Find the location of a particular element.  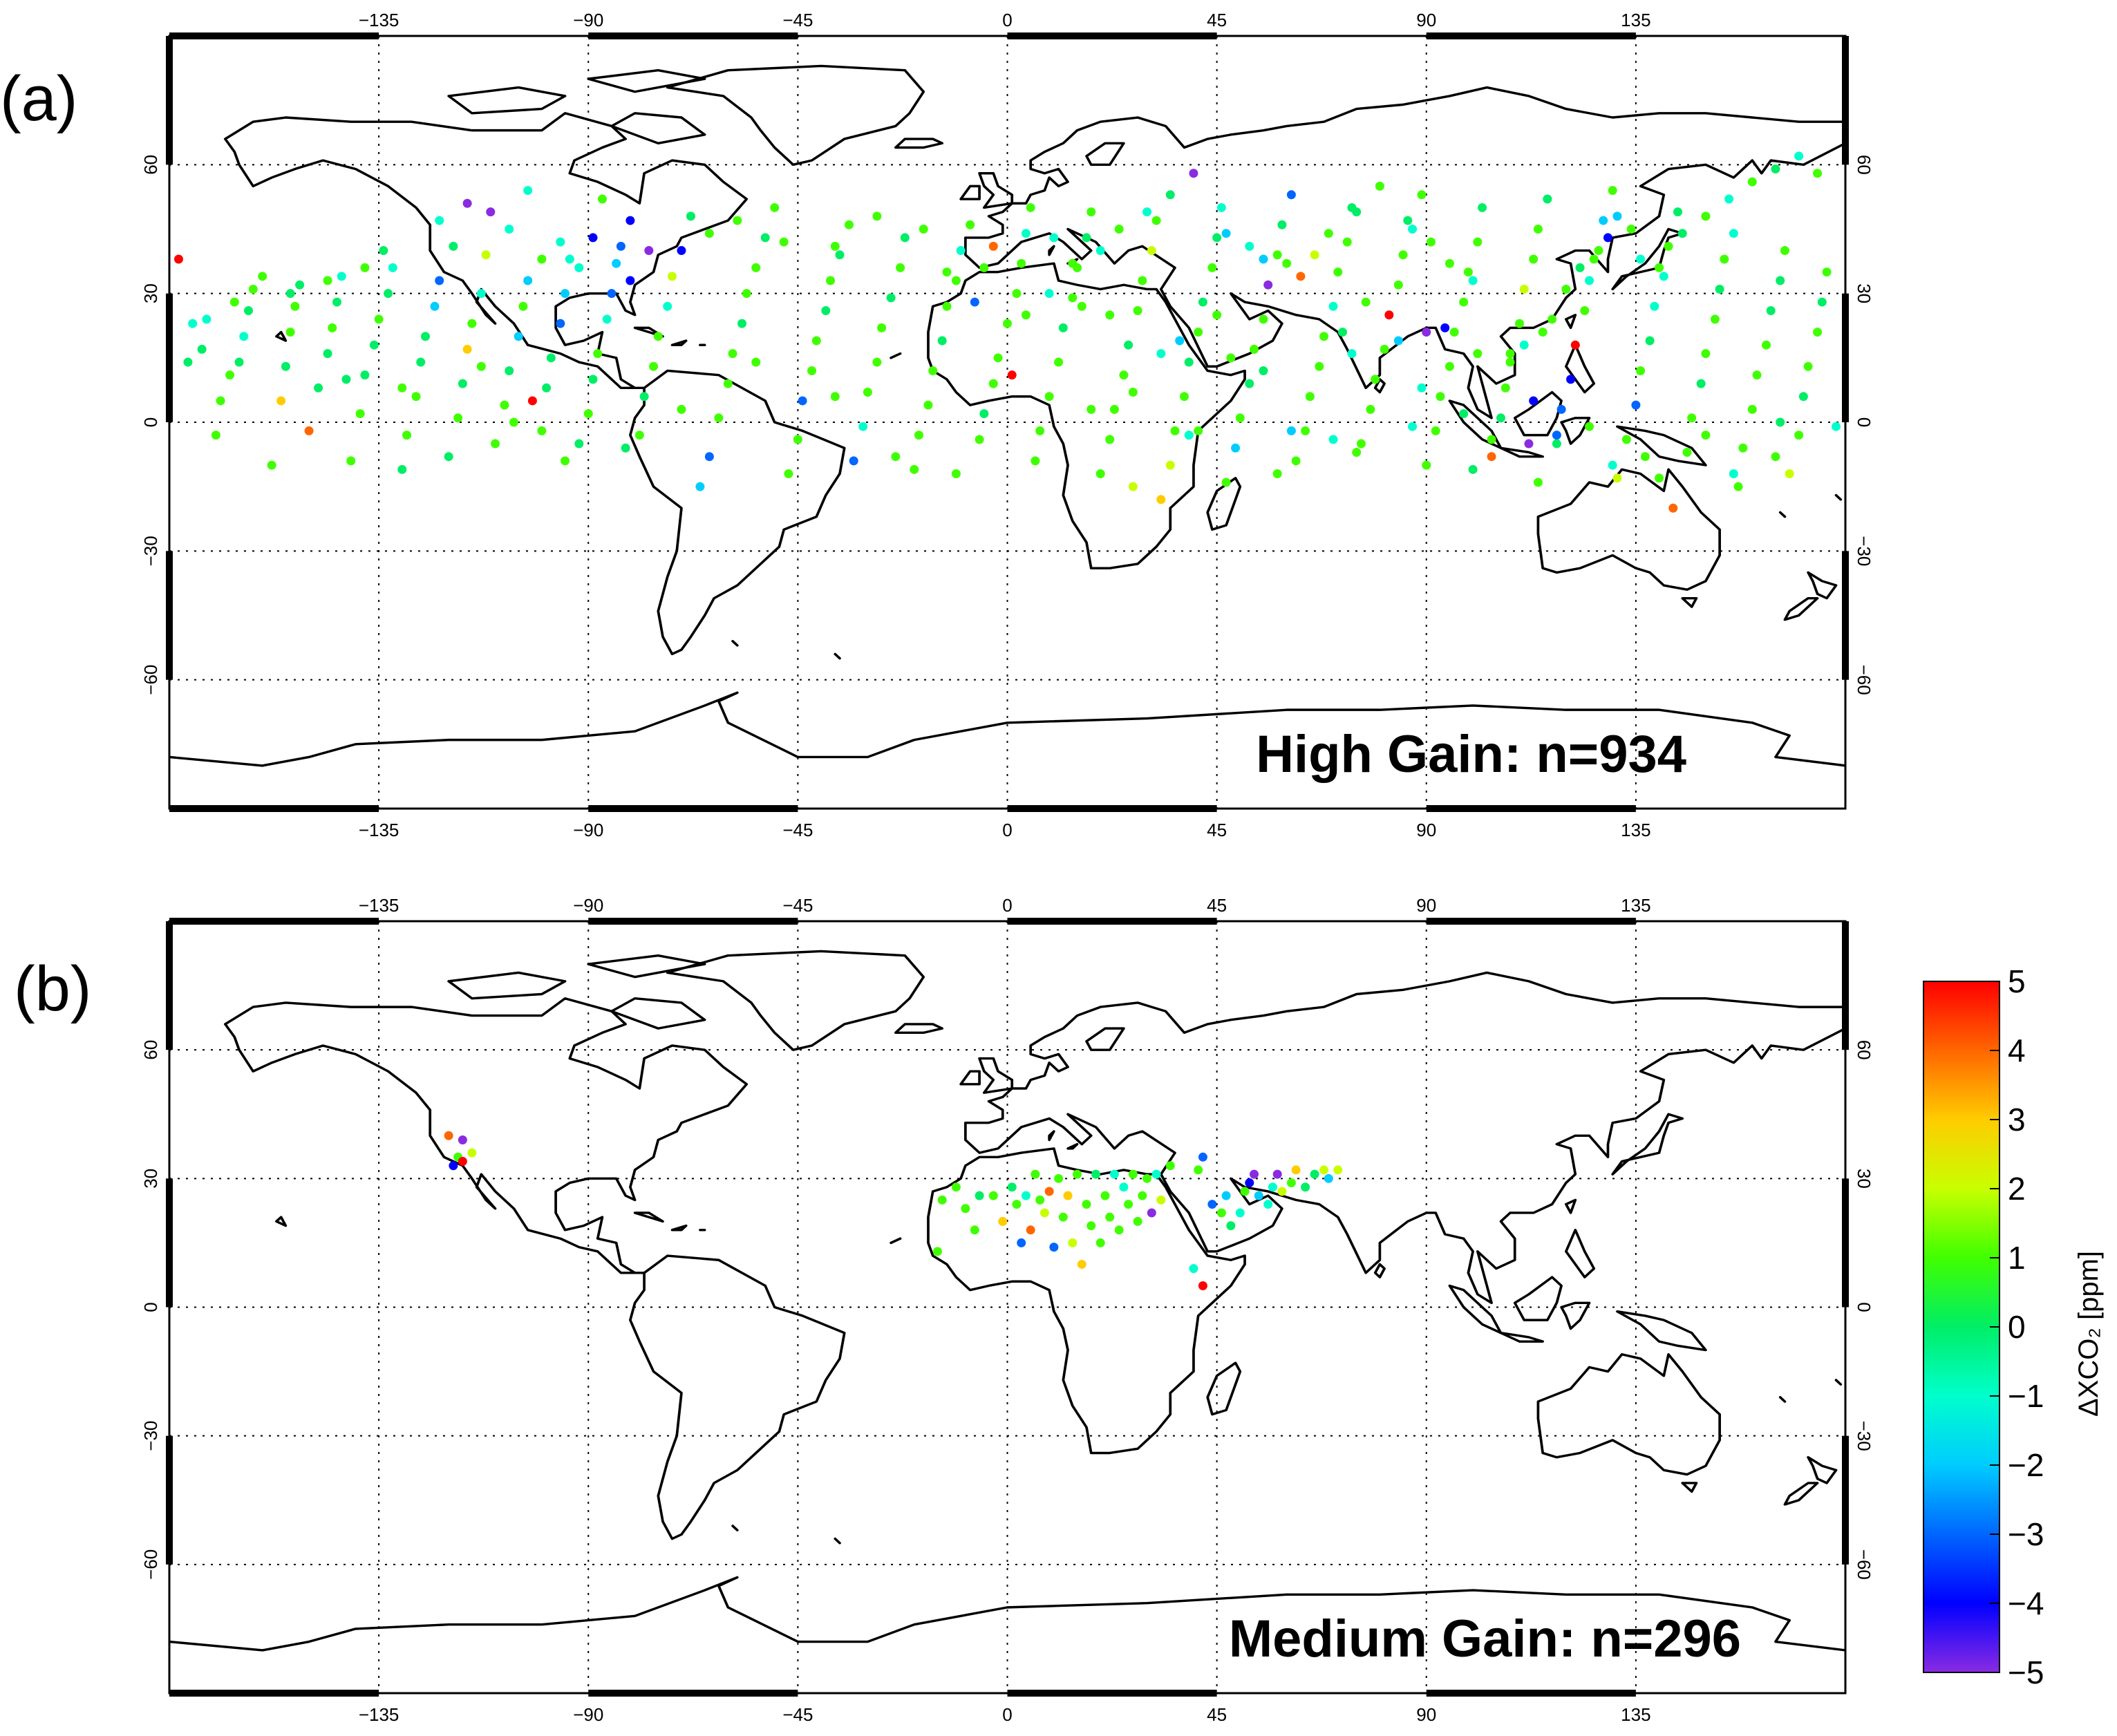

lat-tick-label-right: 30 is located at coordinates (1864, 1179).